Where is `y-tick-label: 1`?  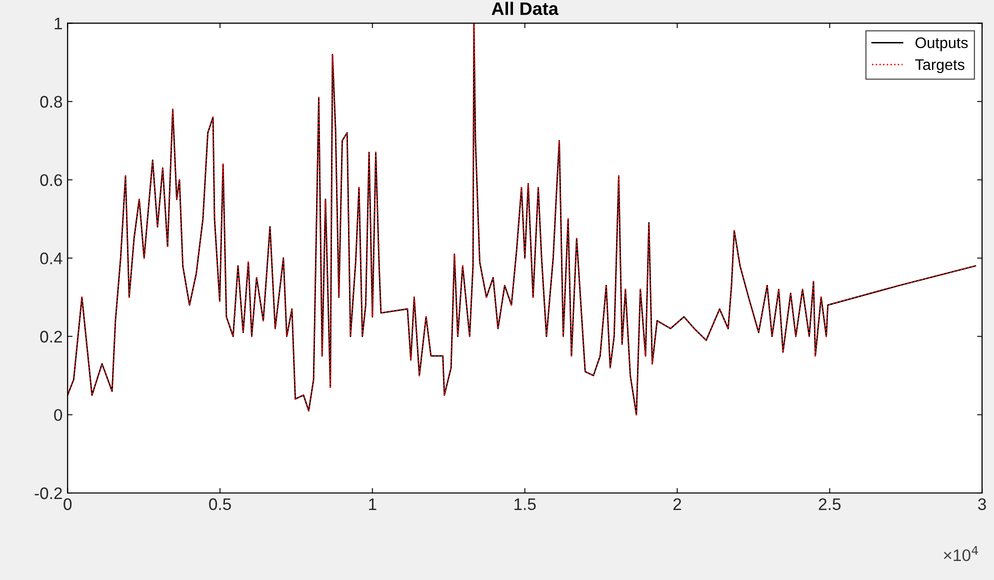 y-tick-label: 1 is located at coordinates (58, 24).